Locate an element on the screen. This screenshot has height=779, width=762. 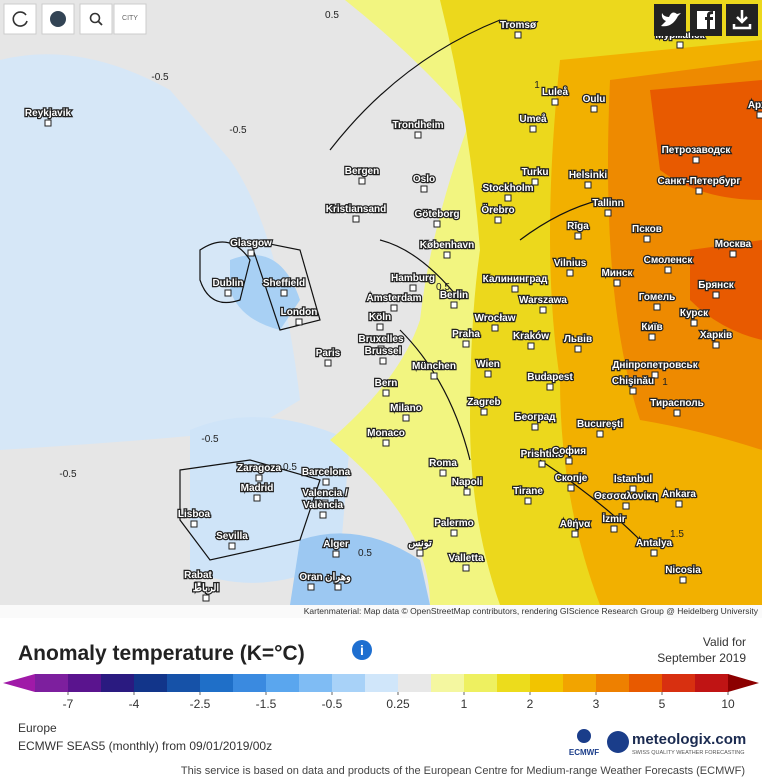
city-label: Псков is located at coordinates (647, 229).